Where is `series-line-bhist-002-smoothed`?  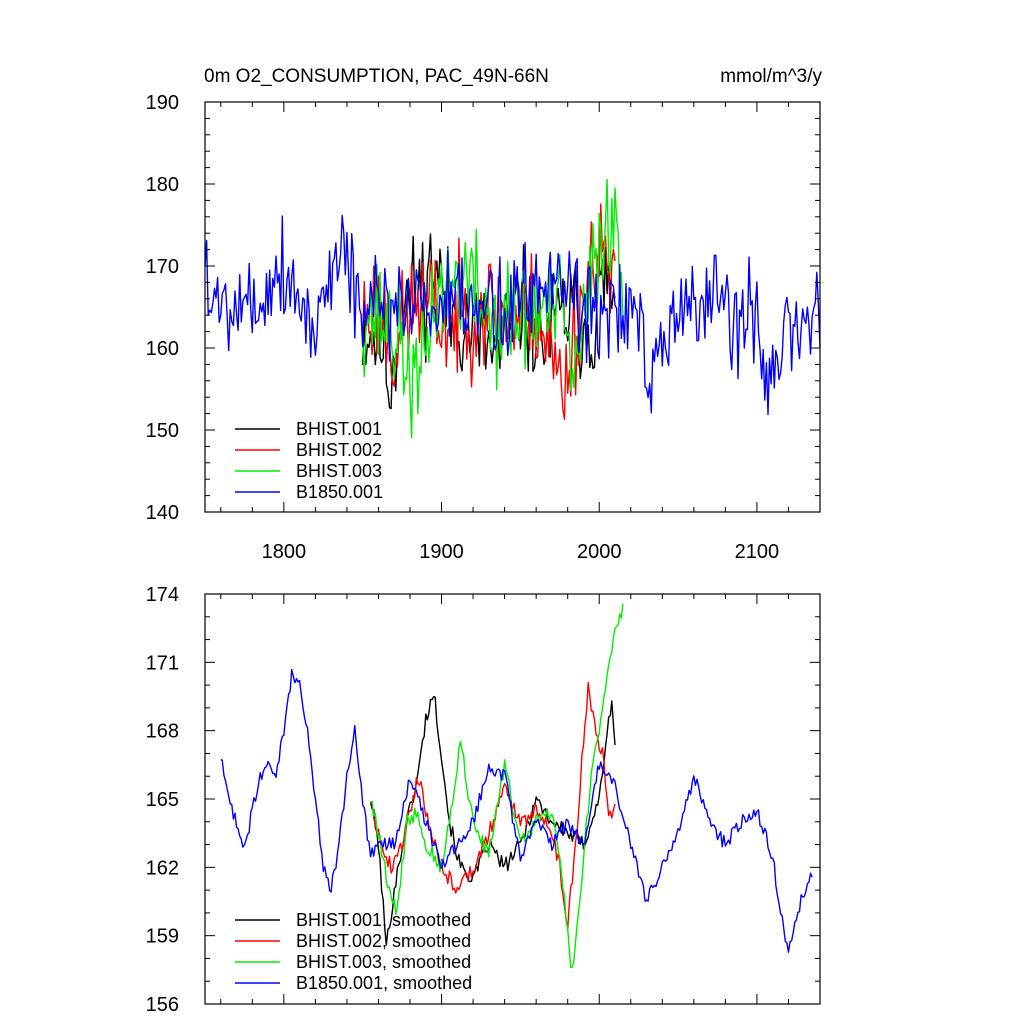 series-line-bhist-002-smoothed is located at coordinates (493, 805).